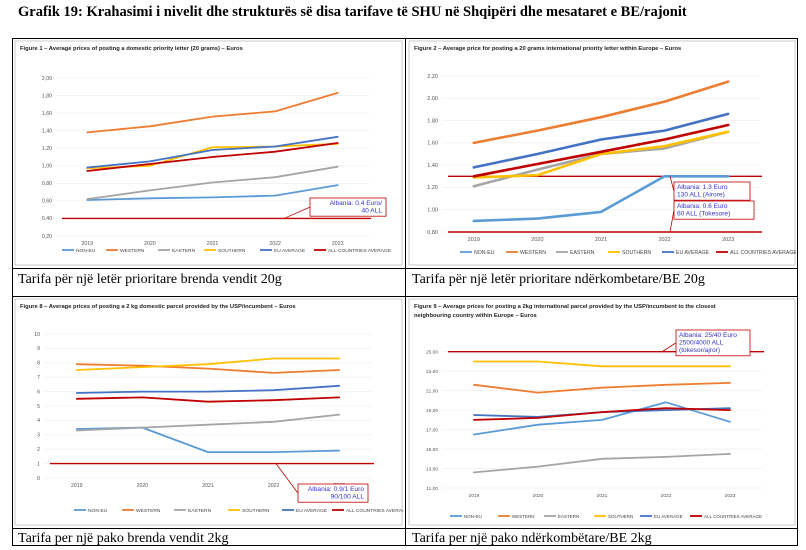 Image resolution: width=806 pixels, height=550 pixels. Describe the element at coordinates (672, 221) in the screenshot. I see `albania-annotation-tokesore-leader` at that location.